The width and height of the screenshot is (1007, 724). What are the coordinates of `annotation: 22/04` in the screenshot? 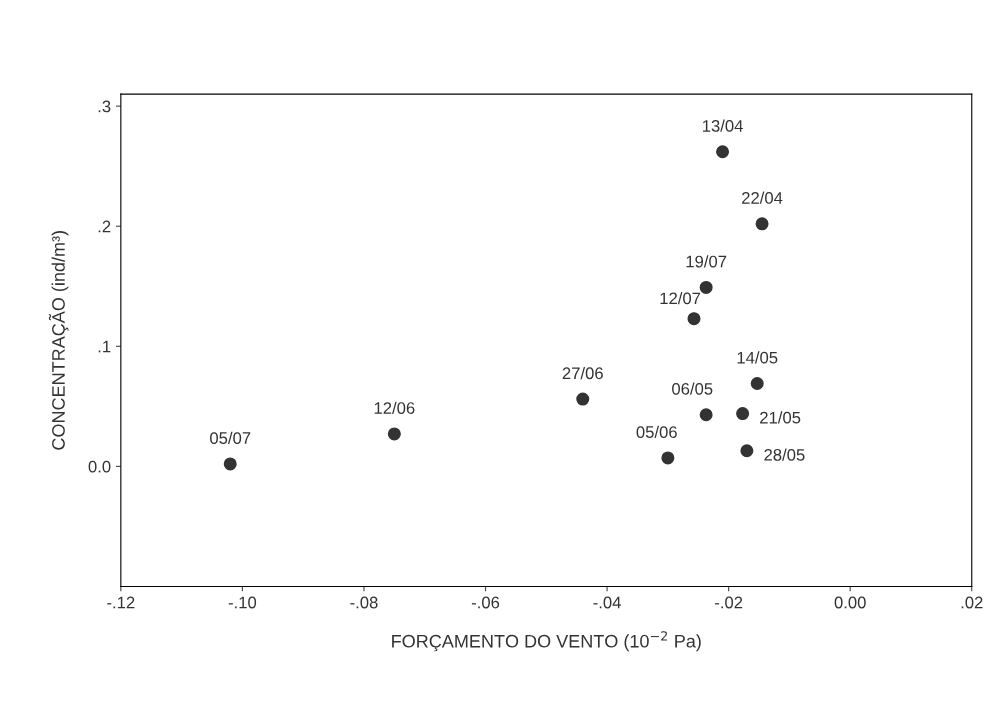 It's located at (762, 197).